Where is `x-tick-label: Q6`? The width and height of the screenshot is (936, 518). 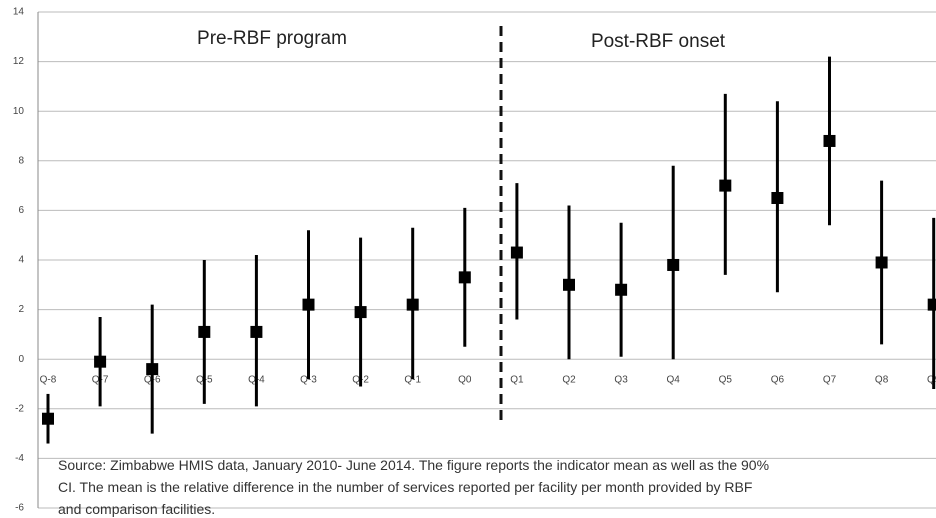
x-tick-label: Q6 is located at coordinates (778, 380).